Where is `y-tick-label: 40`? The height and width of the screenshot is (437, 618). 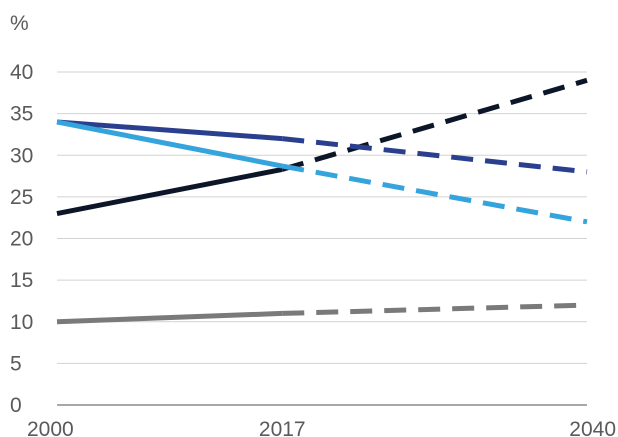 y-tick-label: 40 is located at coordinates (21, 72).